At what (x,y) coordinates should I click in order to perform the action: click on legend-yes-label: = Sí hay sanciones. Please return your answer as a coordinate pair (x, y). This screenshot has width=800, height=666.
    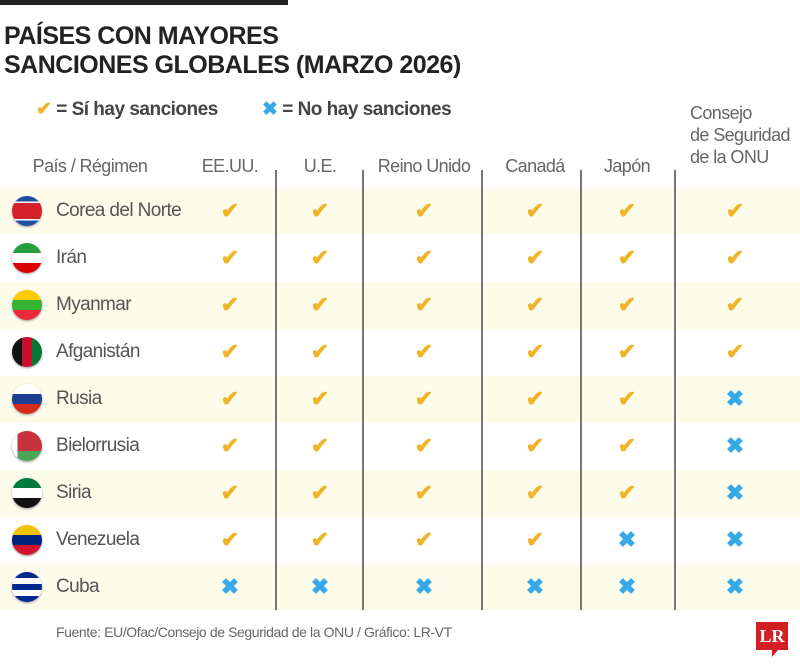
    Looking at the image, I should click on (137, 109).